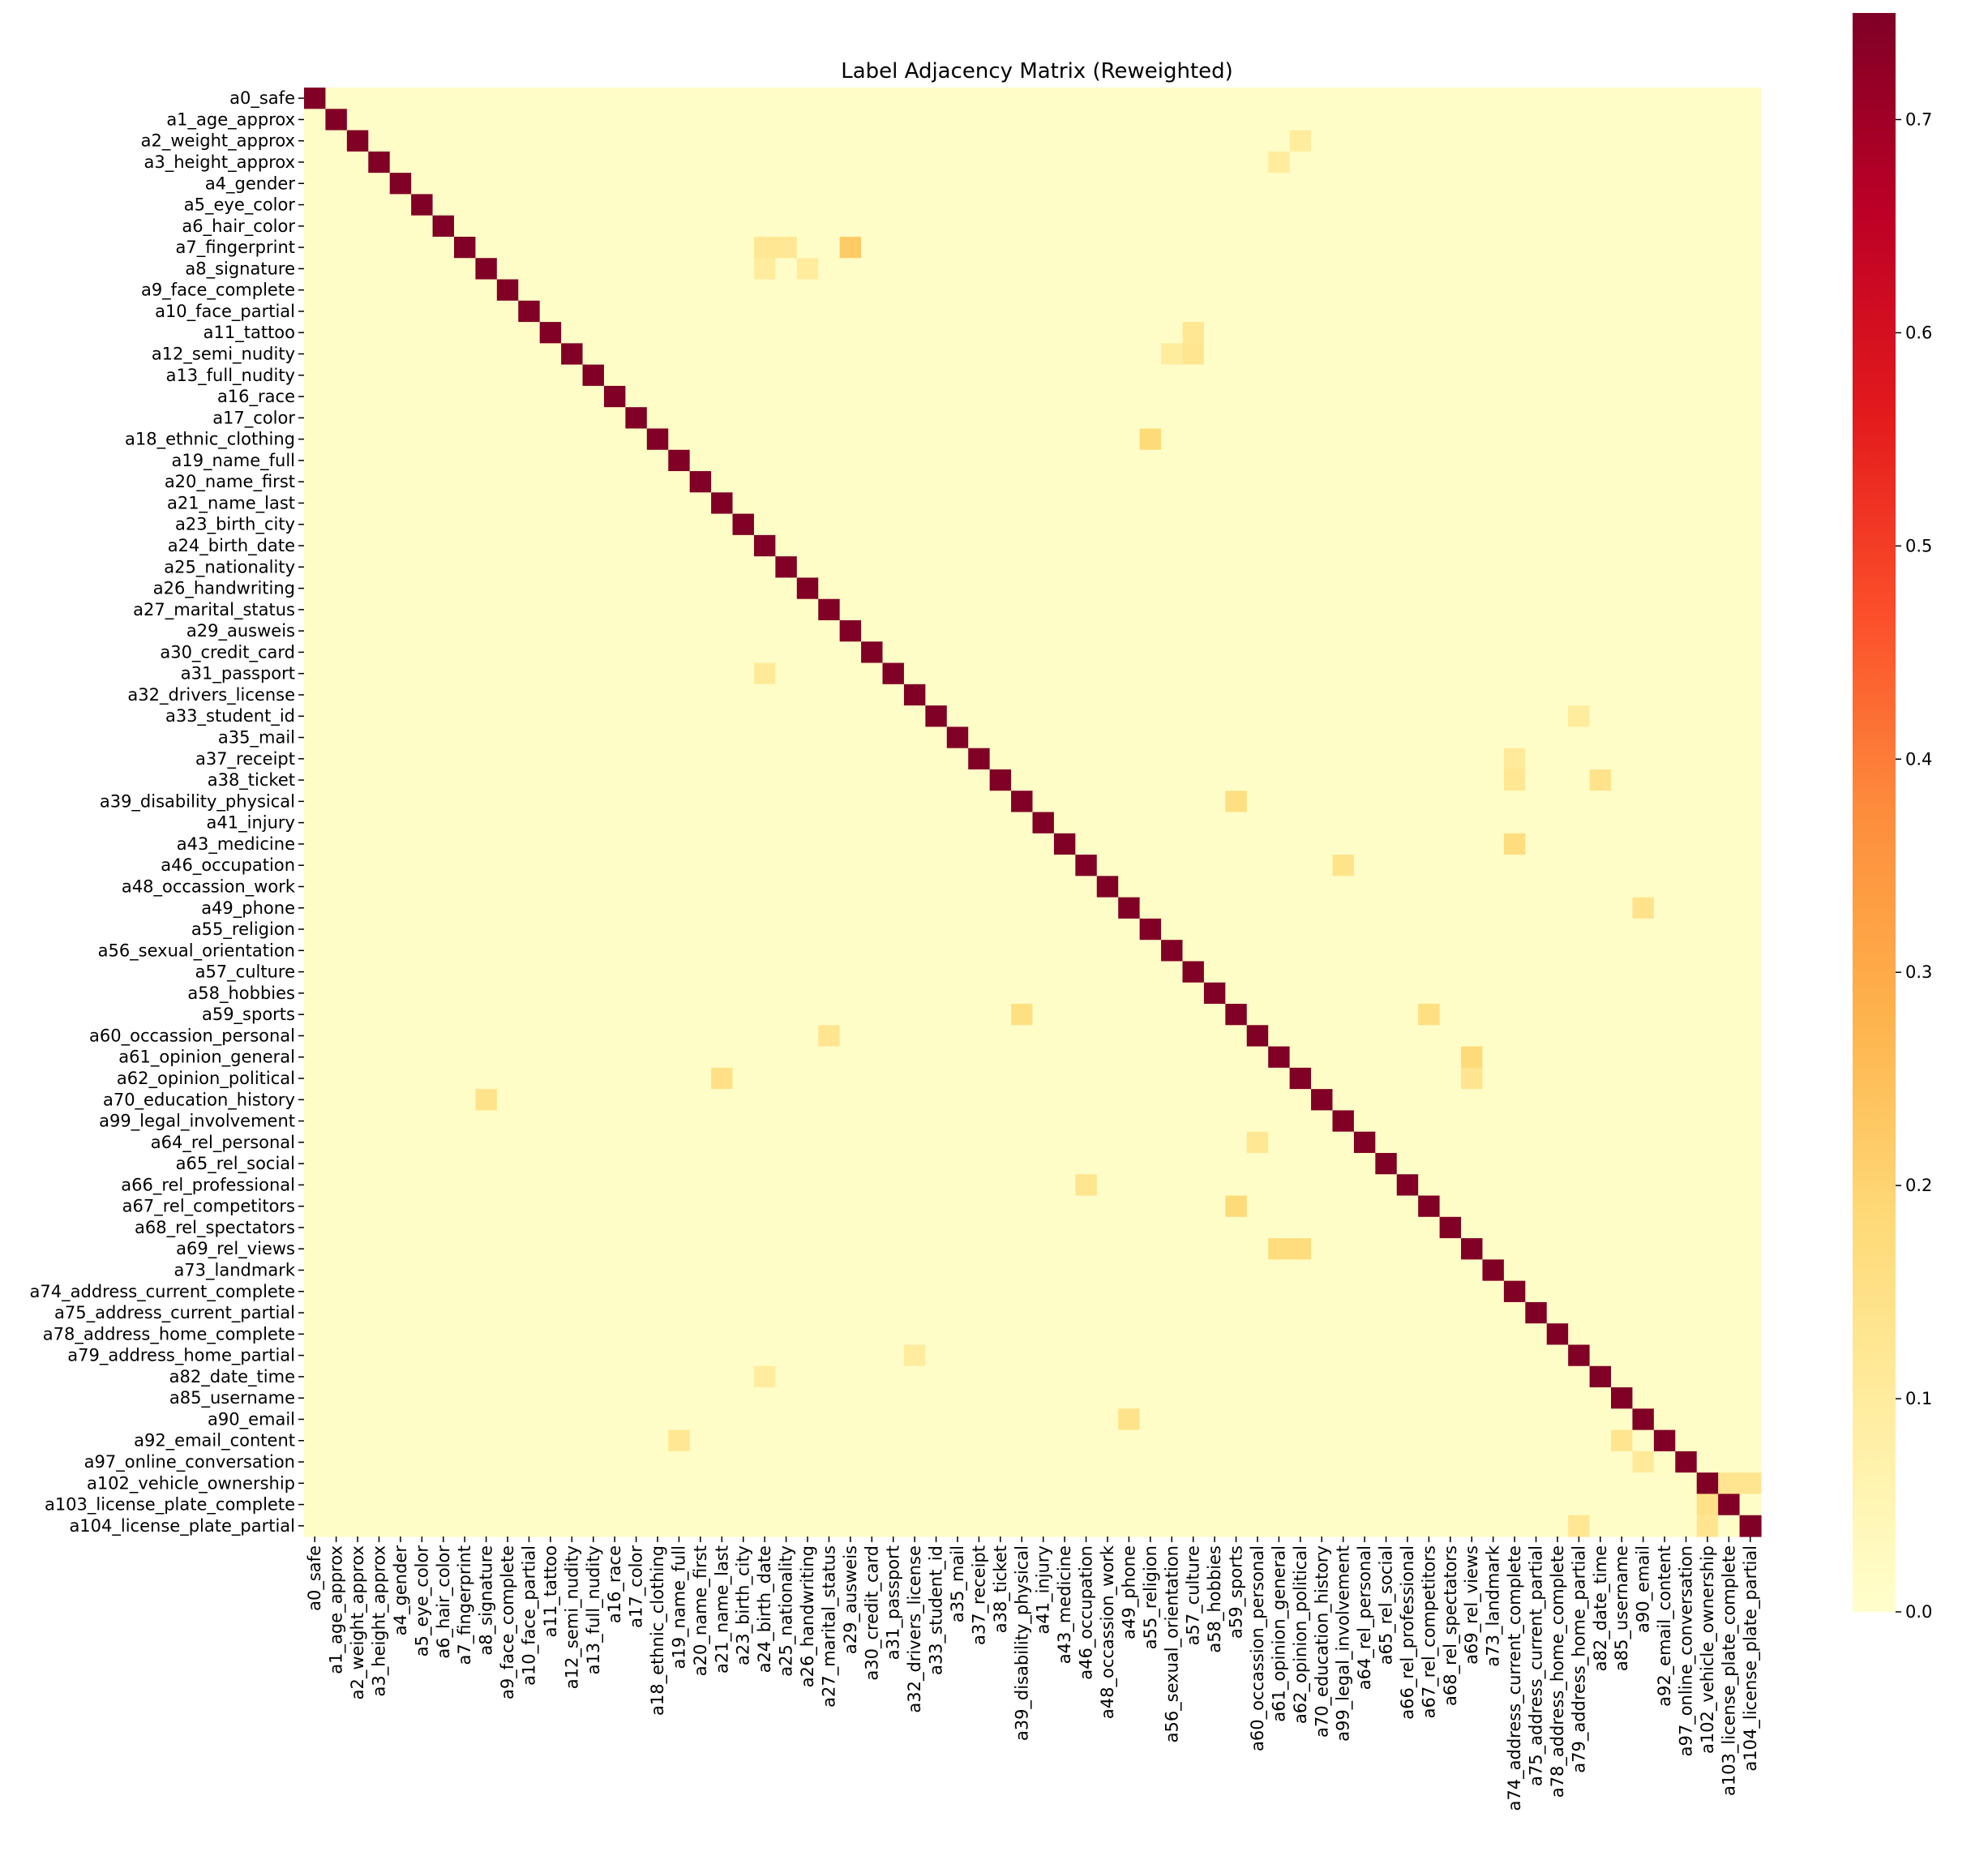  I want to click on x-tick-label: a92_email_content, so click(1665, 1626).